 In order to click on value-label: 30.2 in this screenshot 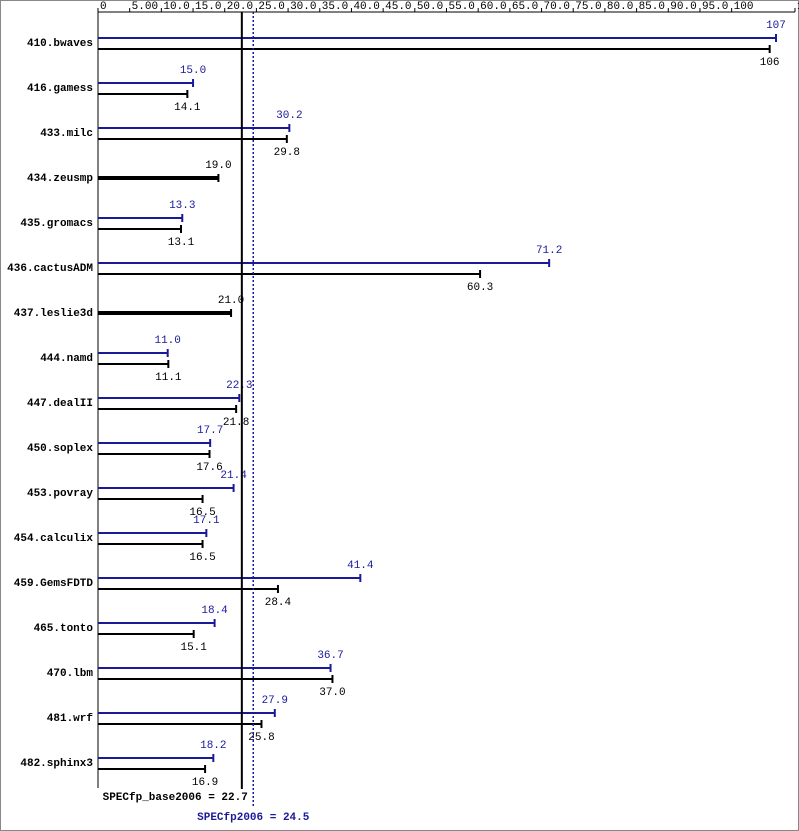, I will do `click(289, 116)`.